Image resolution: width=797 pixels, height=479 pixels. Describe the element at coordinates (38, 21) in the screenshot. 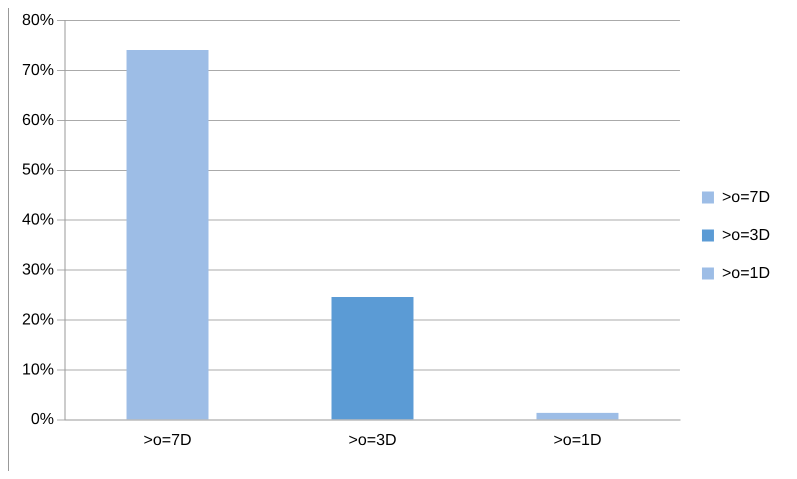

I see `y-tick-label: 80%` at that location.